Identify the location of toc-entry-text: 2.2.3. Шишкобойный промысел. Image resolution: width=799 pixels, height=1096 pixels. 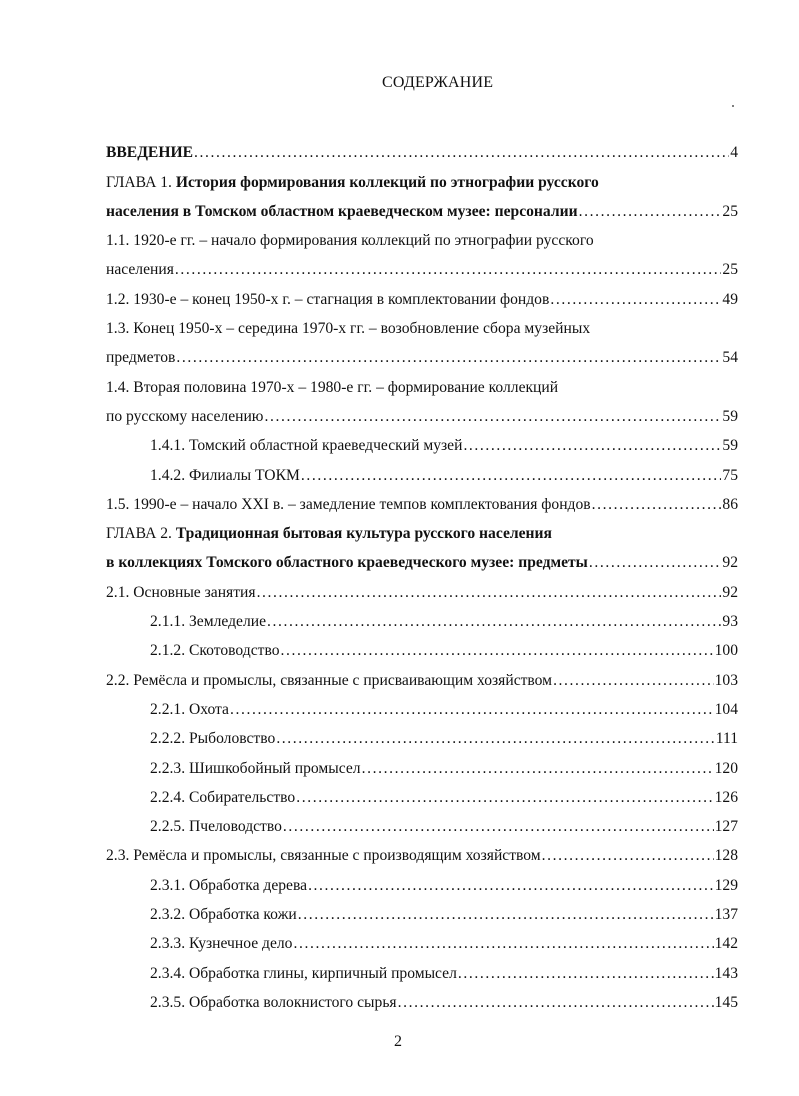
(255, 769).